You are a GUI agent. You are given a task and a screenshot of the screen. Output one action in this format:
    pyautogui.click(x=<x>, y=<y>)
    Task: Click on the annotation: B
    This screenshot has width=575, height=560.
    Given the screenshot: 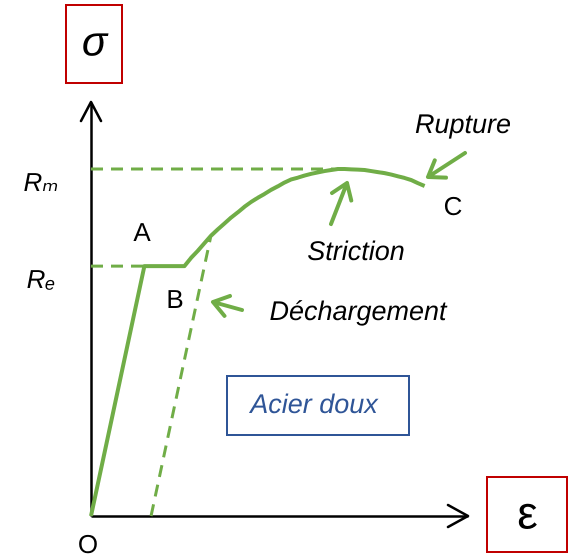 What is the action you would take?
    pyautogui.click(x=175, y=299)
    